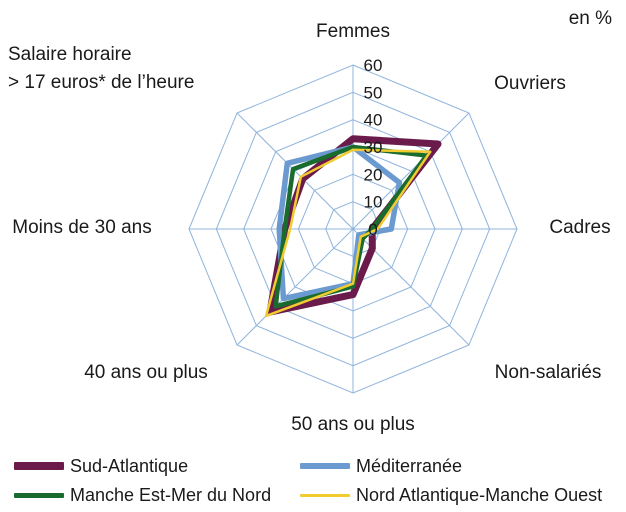  What do you see at coordinates (101, 82) in the screenshot?
I see `axis-label-salaire-line2: > 17 euros* de l’heure` at bounding box center [101, 82].